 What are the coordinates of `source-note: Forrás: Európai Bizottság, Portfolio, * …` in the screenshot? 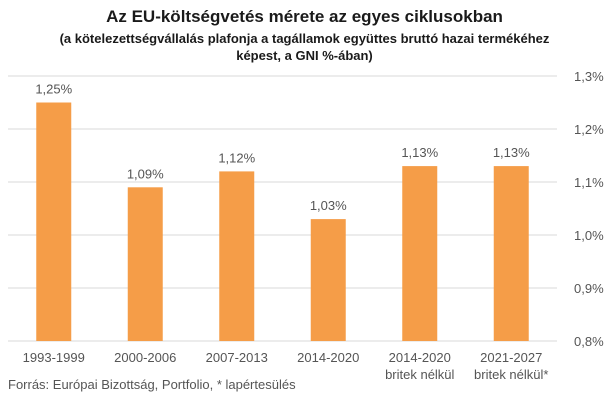 It's located at (152, 384).